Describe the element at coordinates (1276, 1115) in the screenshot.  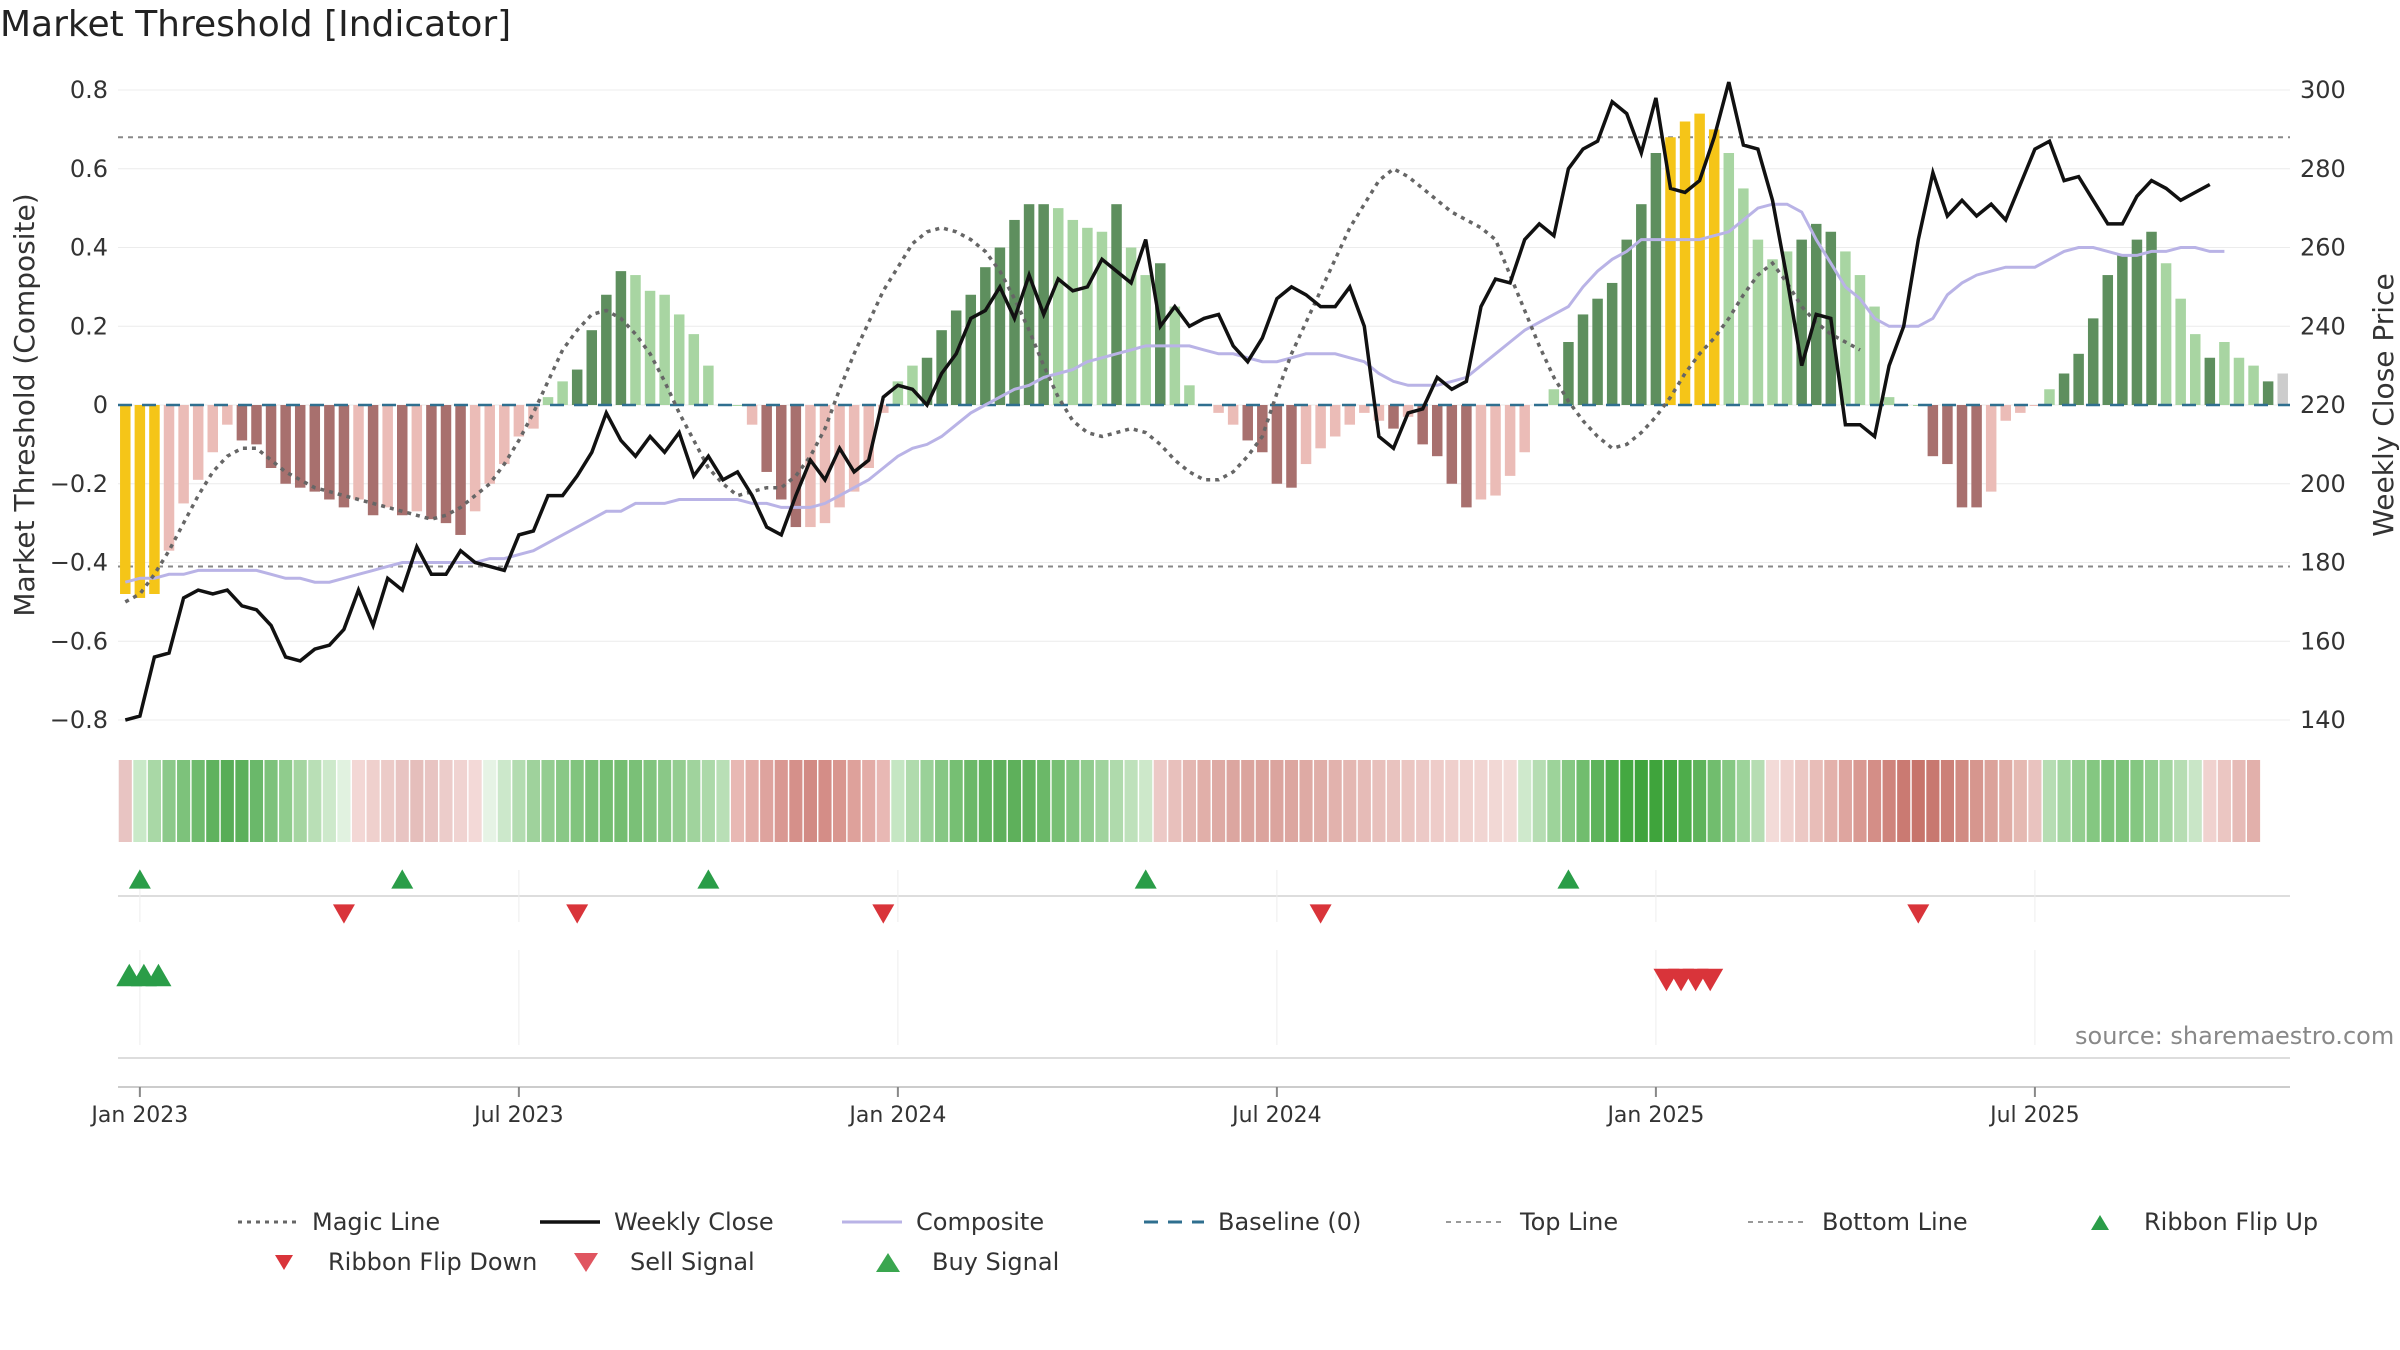
I see `x-tick-label: Jul 2024` at that location.